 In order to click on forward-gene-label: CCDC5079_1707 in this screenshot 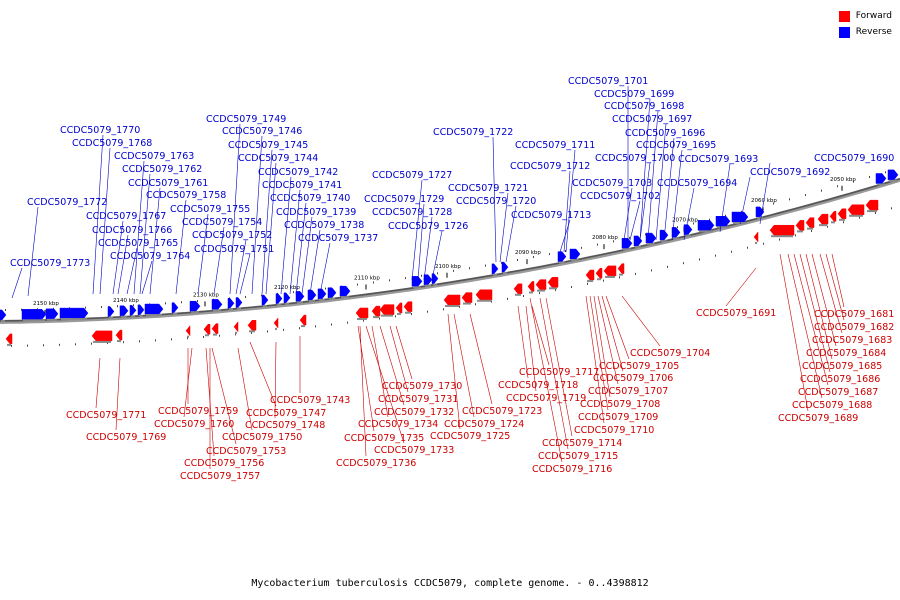, I will do `click(628, 391)`.